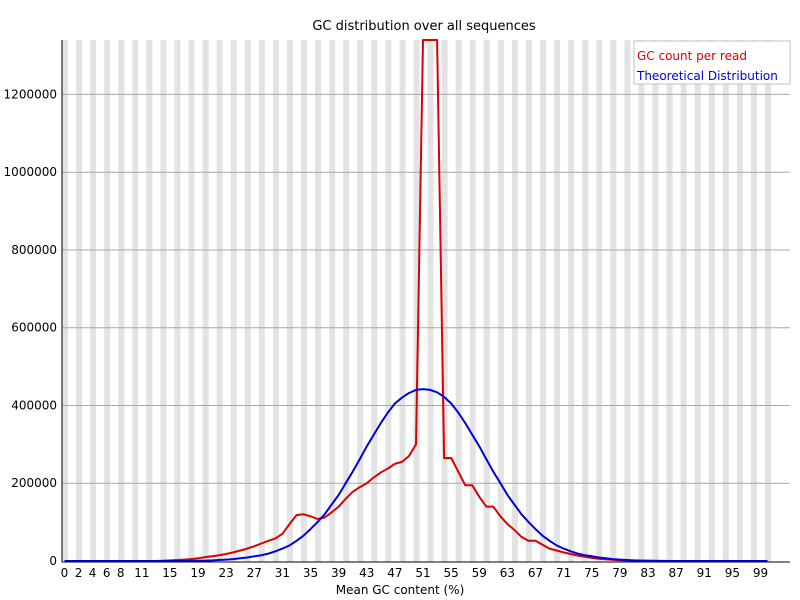 This screenshot has height=600, width=800. What do you see at coordinates (121, 573) in the screenshot?
I see `x-tick-label: 8` at bounding box center [121, 573].